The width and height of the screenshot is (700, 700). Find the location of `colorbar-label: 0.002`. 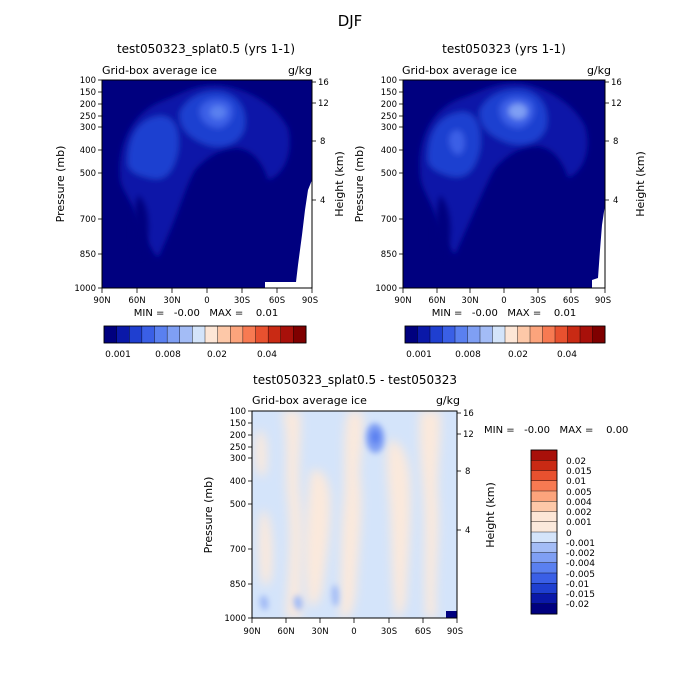

colorbar-label: 0.002 is located at coordinates (579, 513).